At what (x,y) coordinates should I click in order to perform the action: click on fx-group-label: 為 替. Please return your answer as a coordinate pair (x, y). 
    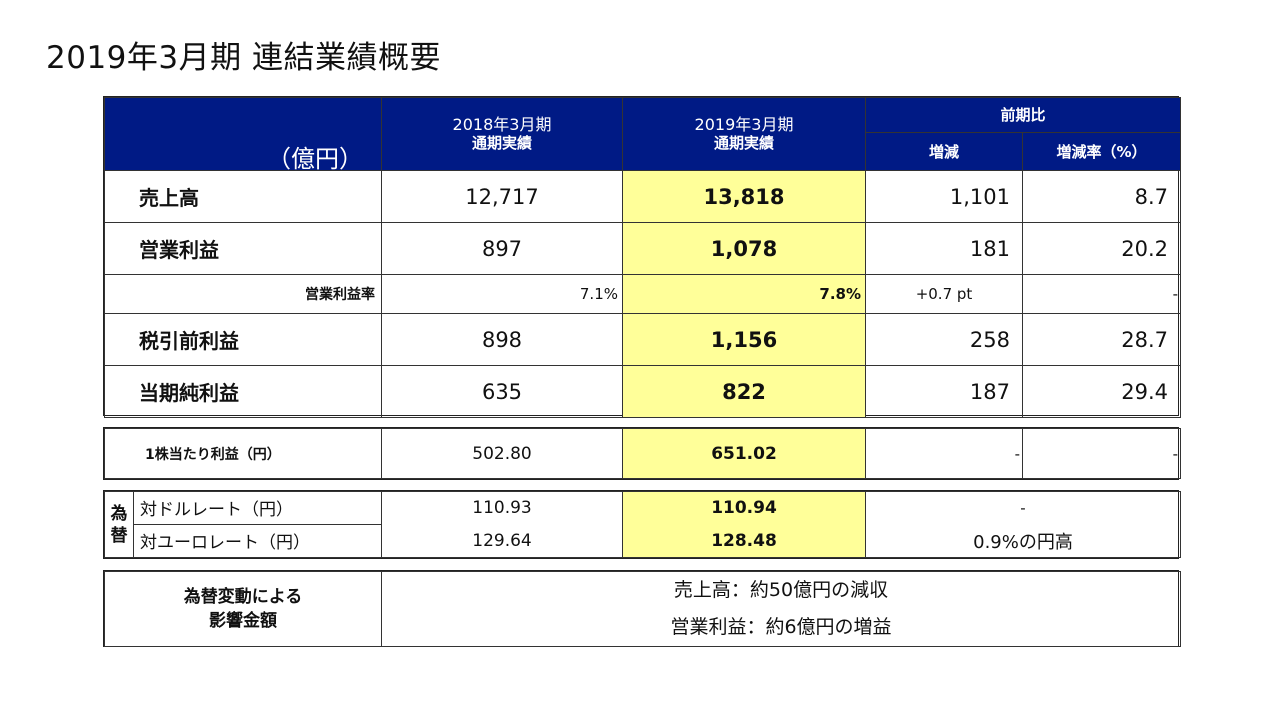
    Looking at the image, I should click on (119, 524).